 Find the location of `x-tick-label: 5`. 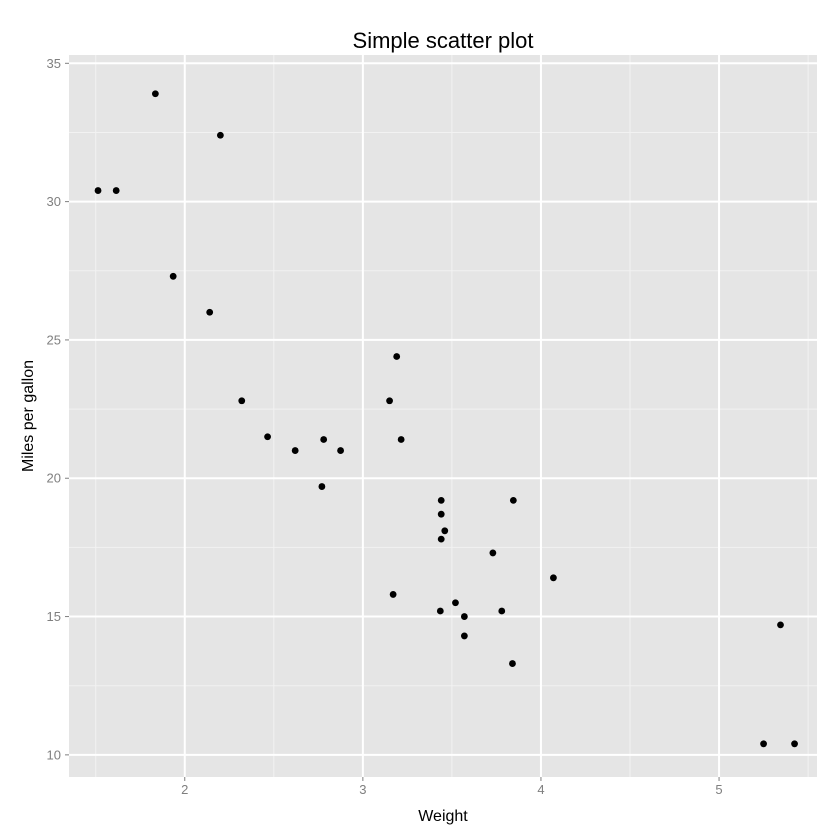

x-tick-label: 5 is located at coordinates (718, 789).